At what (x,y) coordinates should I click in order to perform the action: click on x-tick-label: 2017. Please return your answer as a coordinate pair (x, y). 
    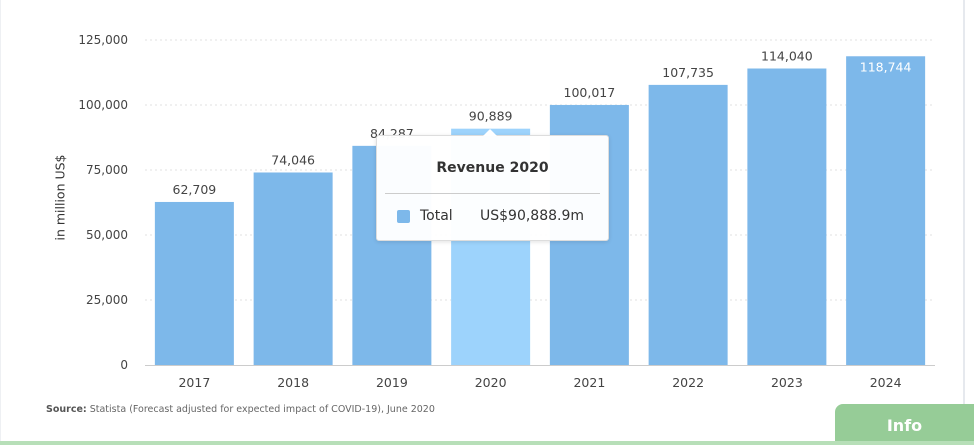
    Looking at the image, I should click on (194, 382).